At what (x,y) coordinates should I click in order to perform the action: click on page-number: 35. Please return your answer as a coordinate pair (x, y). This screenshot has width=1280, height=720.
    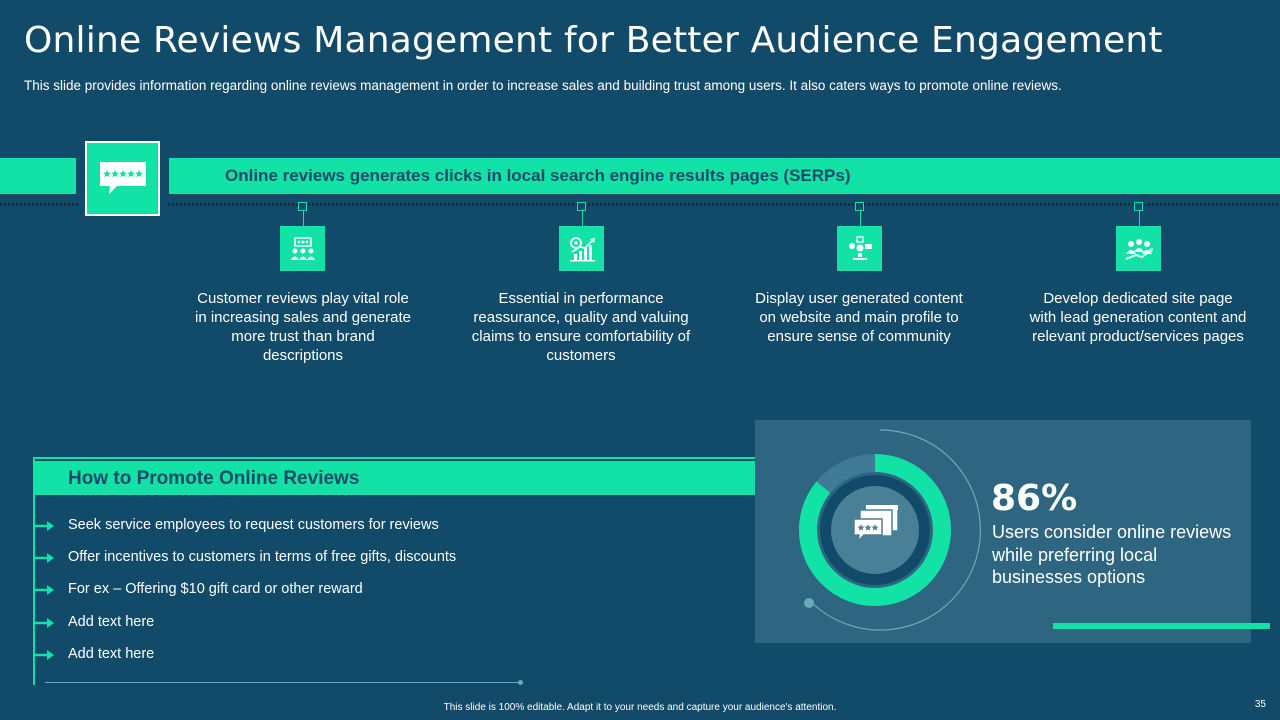
    Looking at the image, I should click on (1260, 704).